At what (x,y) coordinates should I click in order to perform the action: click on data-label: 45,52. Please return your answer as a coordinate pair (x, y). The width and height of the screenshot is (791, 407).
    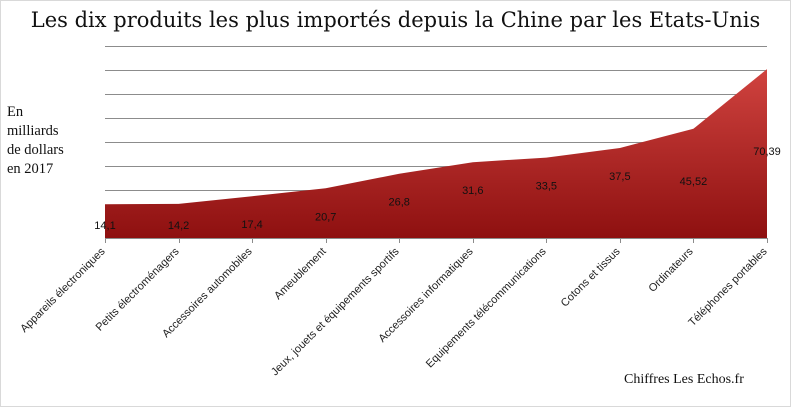
    Looking at the image, I should click on (694, 182).